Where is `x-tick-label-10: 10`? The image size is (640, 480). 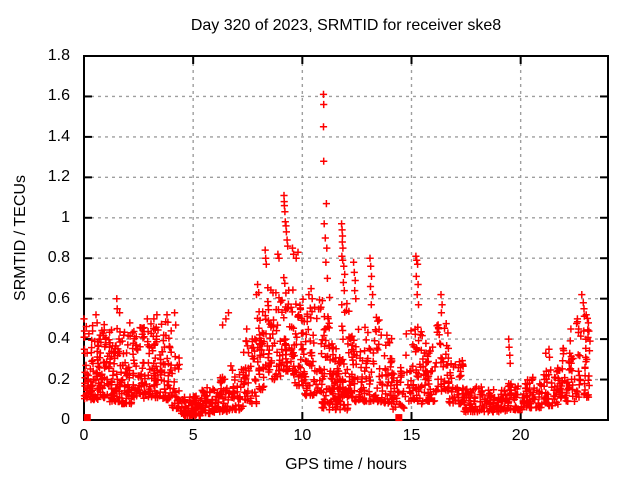
x-tick-label-10: 10 is located at coordinates (302, 435).